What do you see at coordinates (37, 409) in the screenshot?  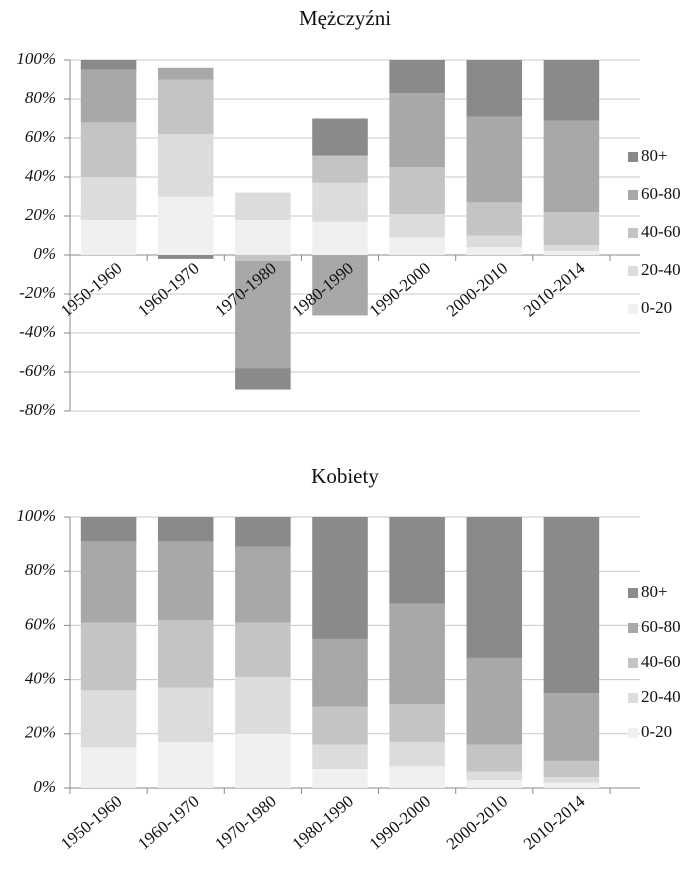 I see `y-tick-label: -80%` at bounding box center [37, 409].